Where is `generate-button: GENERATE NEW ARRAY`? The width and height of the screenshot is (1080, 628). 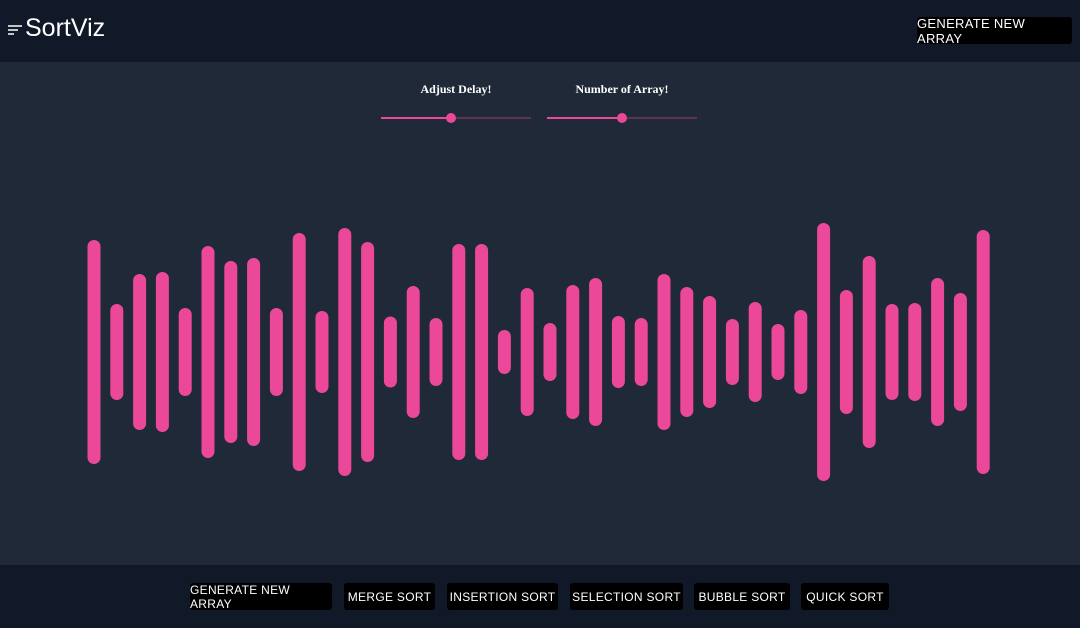
generate-button: GENERATE NEW ARRAY is located at coordinates (994, 31).